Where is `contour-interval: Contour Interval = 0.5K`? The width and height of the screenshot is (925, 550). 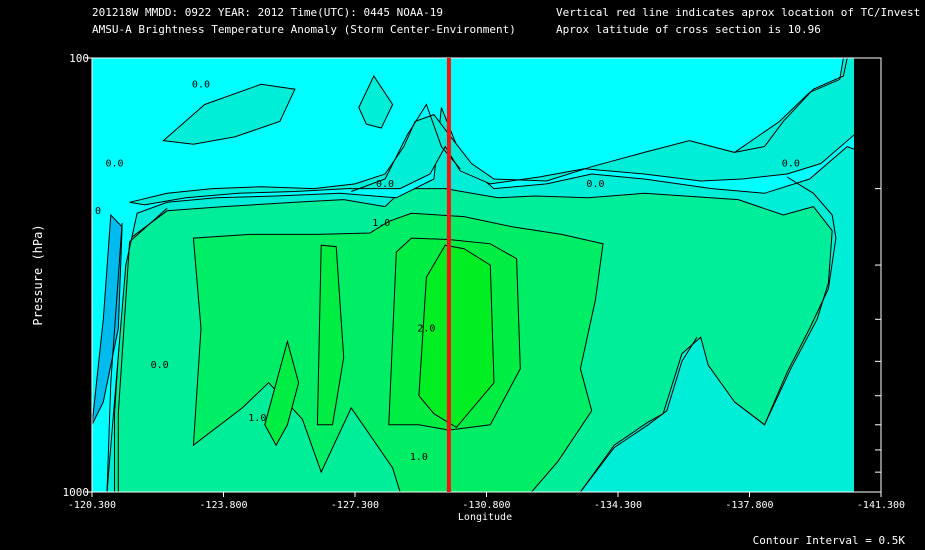
contour-interval: Contour Interval = 0.5K is located at coordinates (829, 540).